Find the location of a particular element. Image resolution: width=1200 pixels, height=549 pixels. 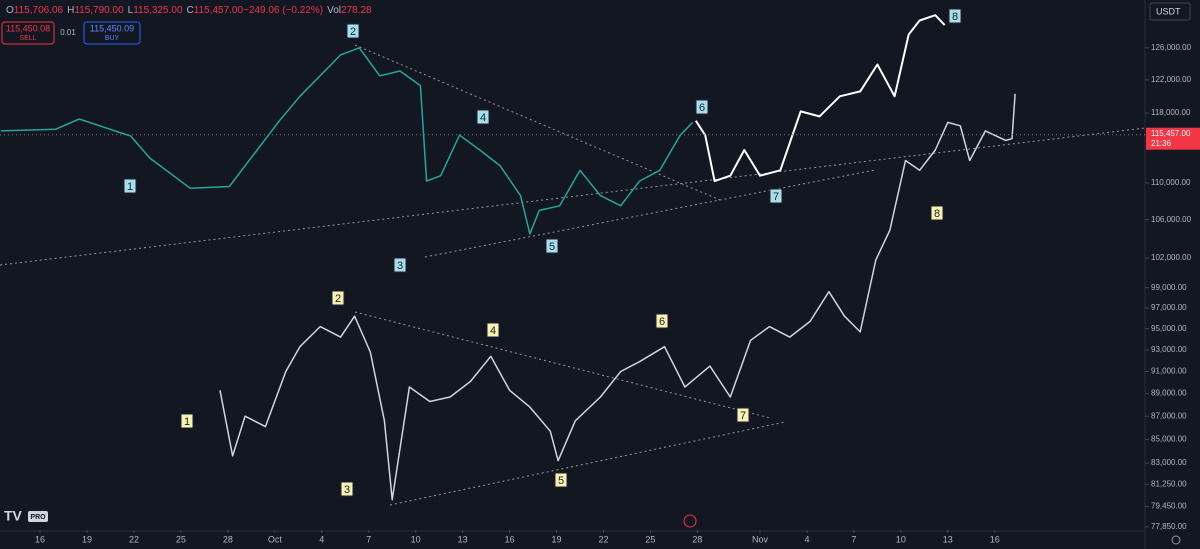

ohlc-item: L is located at coordinates (131, 10).